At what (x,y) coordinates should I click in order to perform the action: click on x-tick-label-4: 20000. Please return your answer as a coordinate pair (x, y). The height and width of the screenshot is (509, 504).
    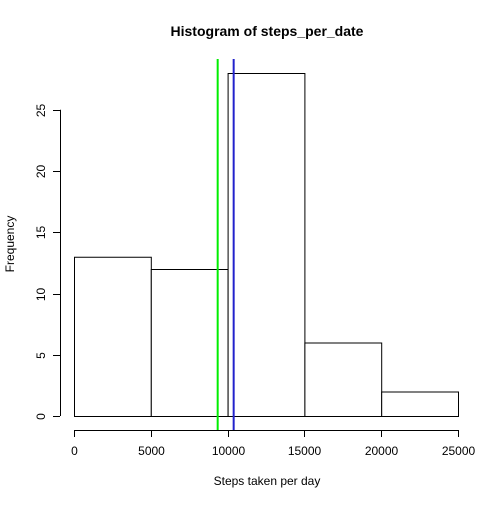
    Looking at the image, I should click on (382, 451).